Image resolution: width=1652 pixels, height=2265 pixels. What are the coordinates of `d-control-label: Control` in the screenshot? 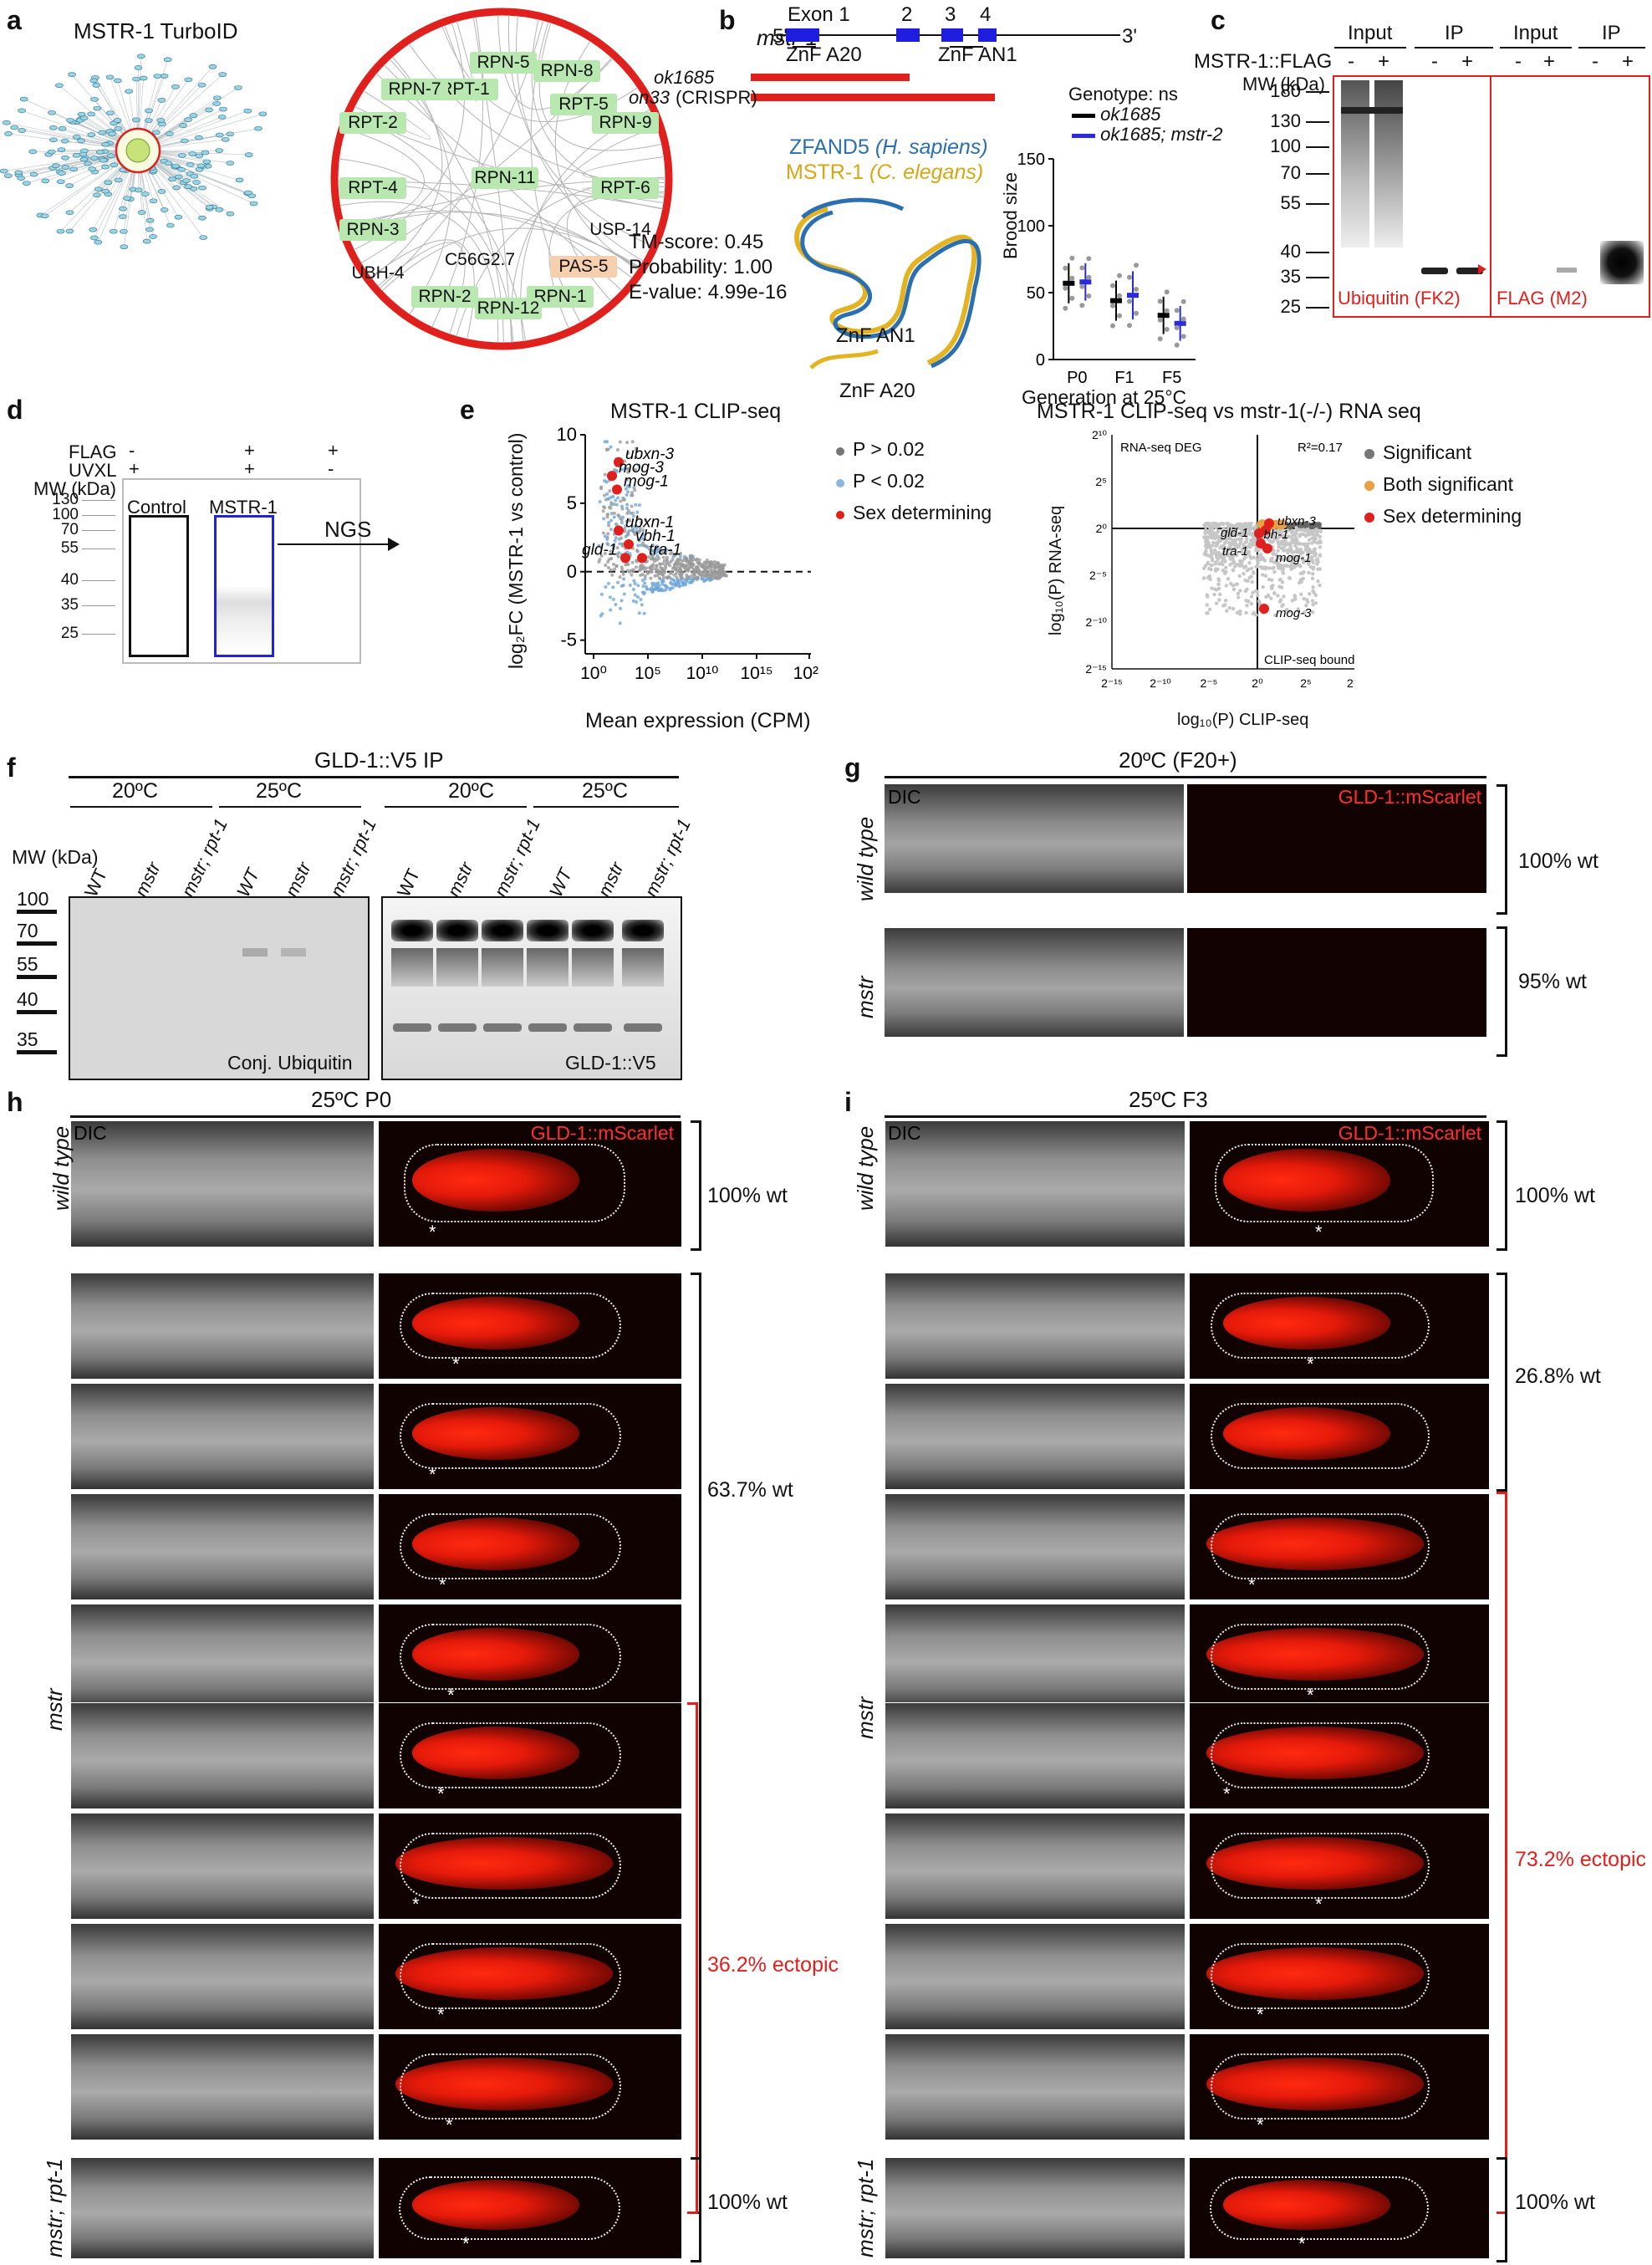 It's located at (156, 507).